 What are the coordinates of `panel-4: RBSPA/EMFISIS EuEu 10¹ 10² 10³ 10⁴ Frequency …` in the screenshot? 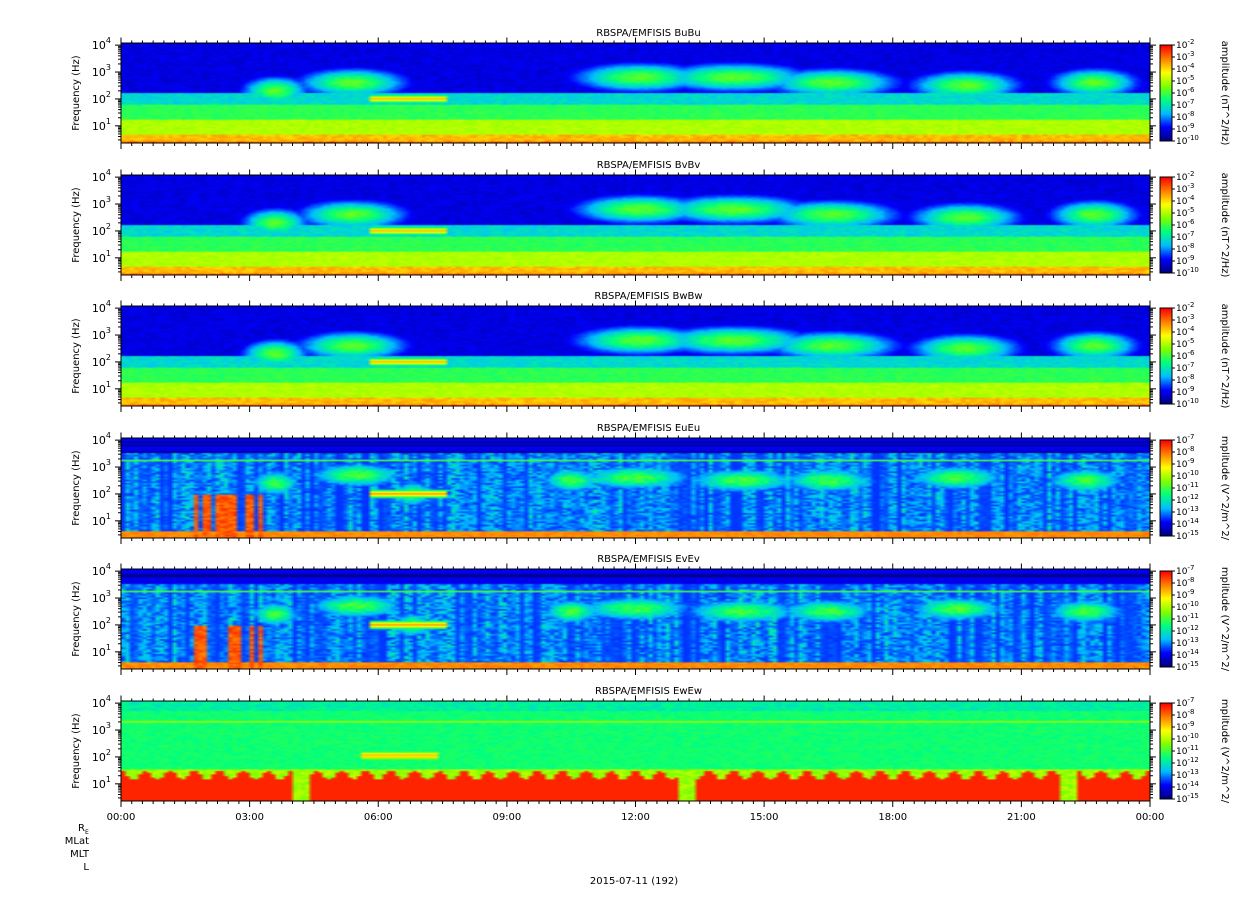 It's located at (650, 483).